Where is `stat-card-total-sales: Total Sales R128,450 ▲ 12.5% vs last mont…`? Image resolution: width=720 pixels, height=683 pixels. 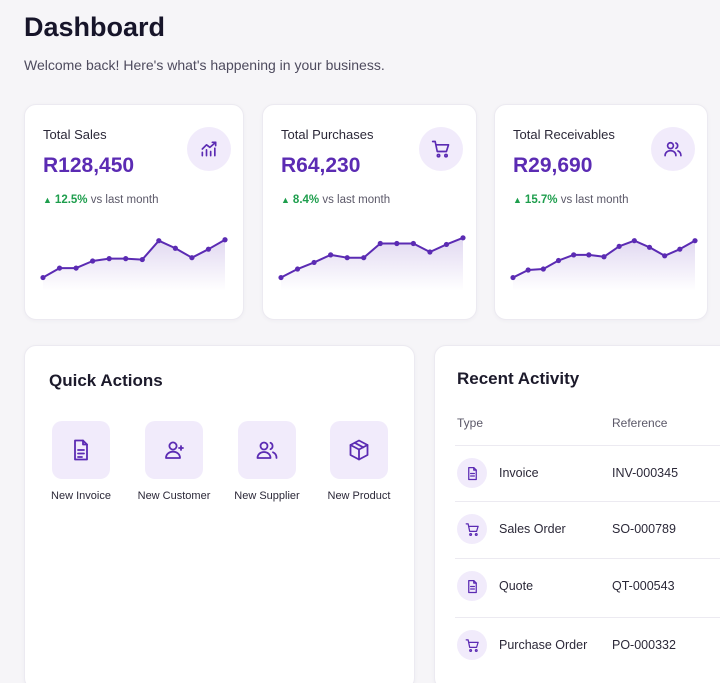 stat-card-total-sales: Total Sales R128,450 ▲ 12.5% vs last mont… is located at coordinates (134, 212).